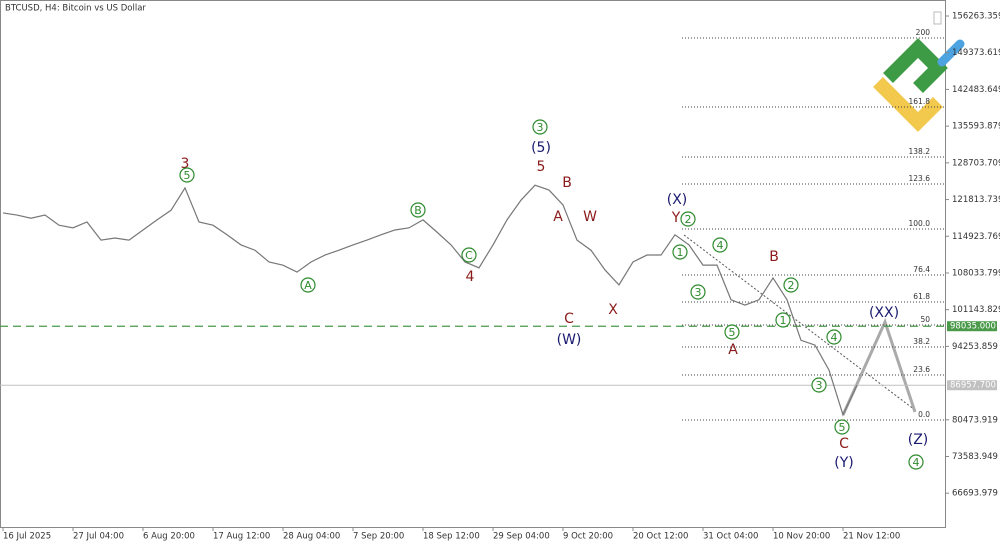 Image resolution: width=1000 pixels, height=545 pixels. Describe the element at coordinates (677, 200) in the screenshot. I see `wave-label: (X)` at that location.